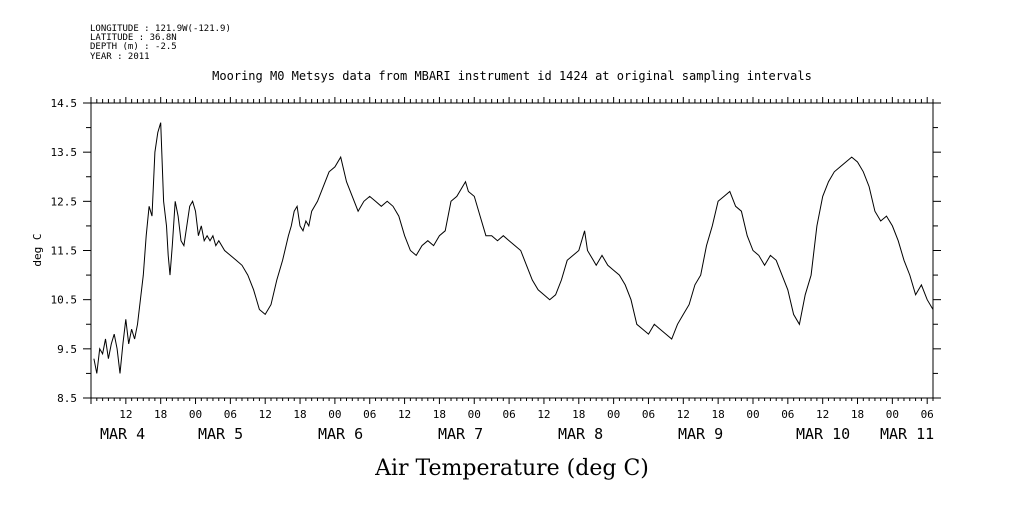 The height and width of the screenshot is (509, 1009). I want to click on y-axis-label: deg C, so click(37, 249).